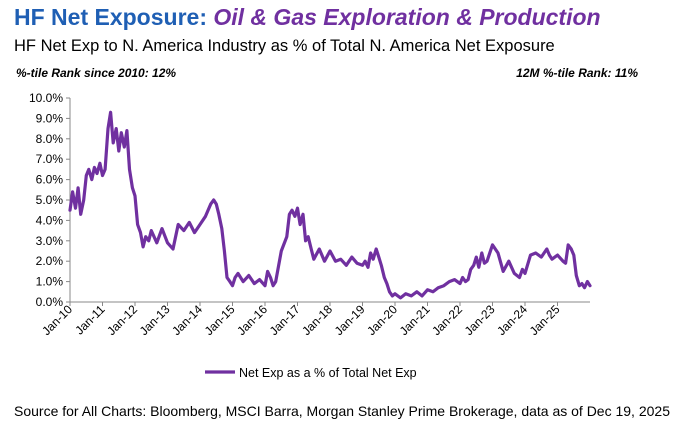 The width and height of the screenshot is (680, 431). Describe the element at coordinates (96, 73) in the screenshot. I see `percentile-rank-since-2010: %-tile Rank since 2010: 12%` at that location.